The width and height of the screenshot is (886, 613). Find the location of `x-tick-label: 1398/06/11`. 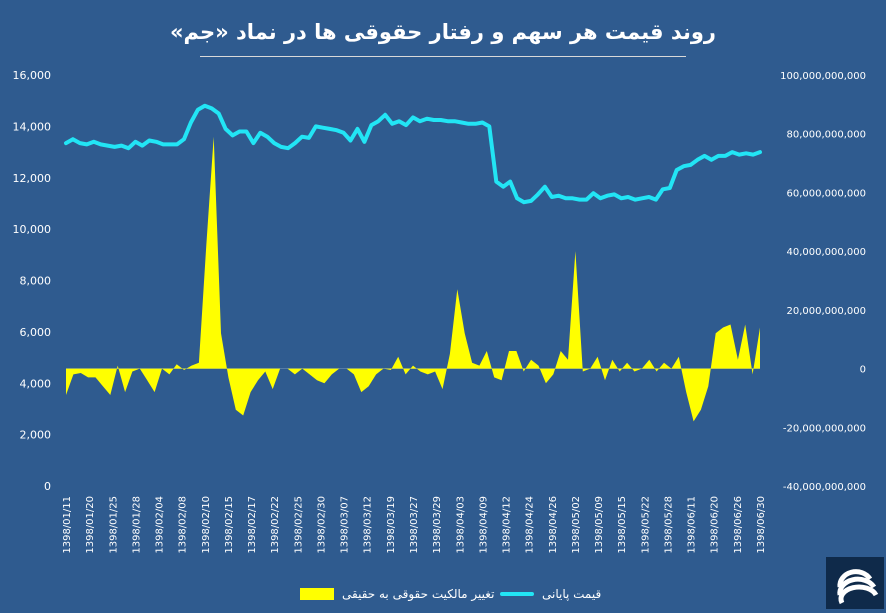

x-tick-label: 1398/06/11 is located at coordinates (692, 525).